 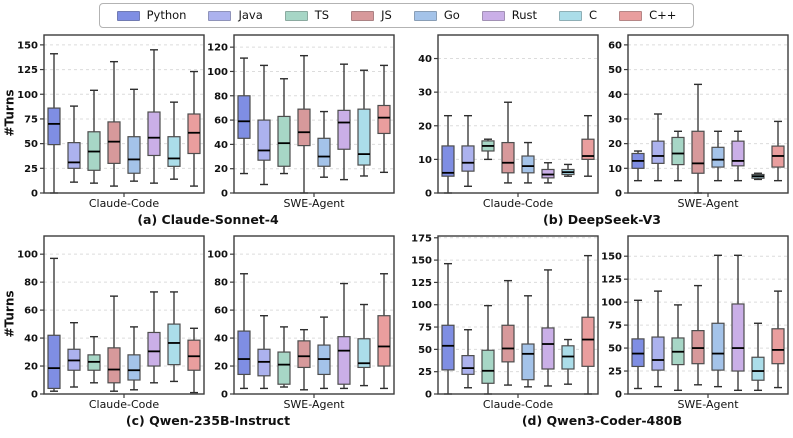 I want to click on y-tick-label: 120, so click(x=218, y=48).